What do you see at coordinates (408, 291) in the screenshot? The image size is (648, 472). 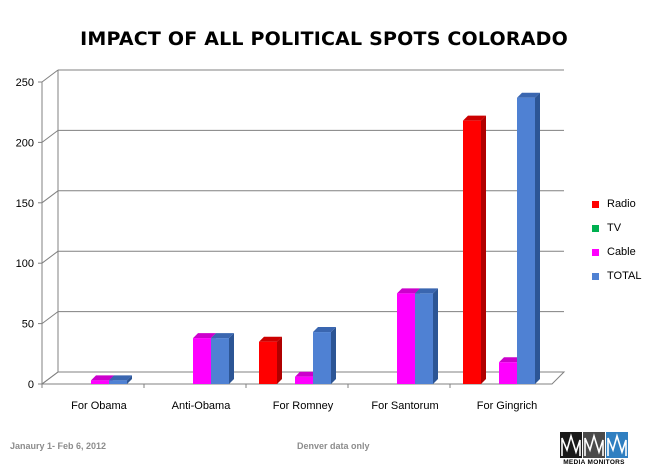 I see `bar-cable-for-santorum-top` at bounding box center [408, 291].